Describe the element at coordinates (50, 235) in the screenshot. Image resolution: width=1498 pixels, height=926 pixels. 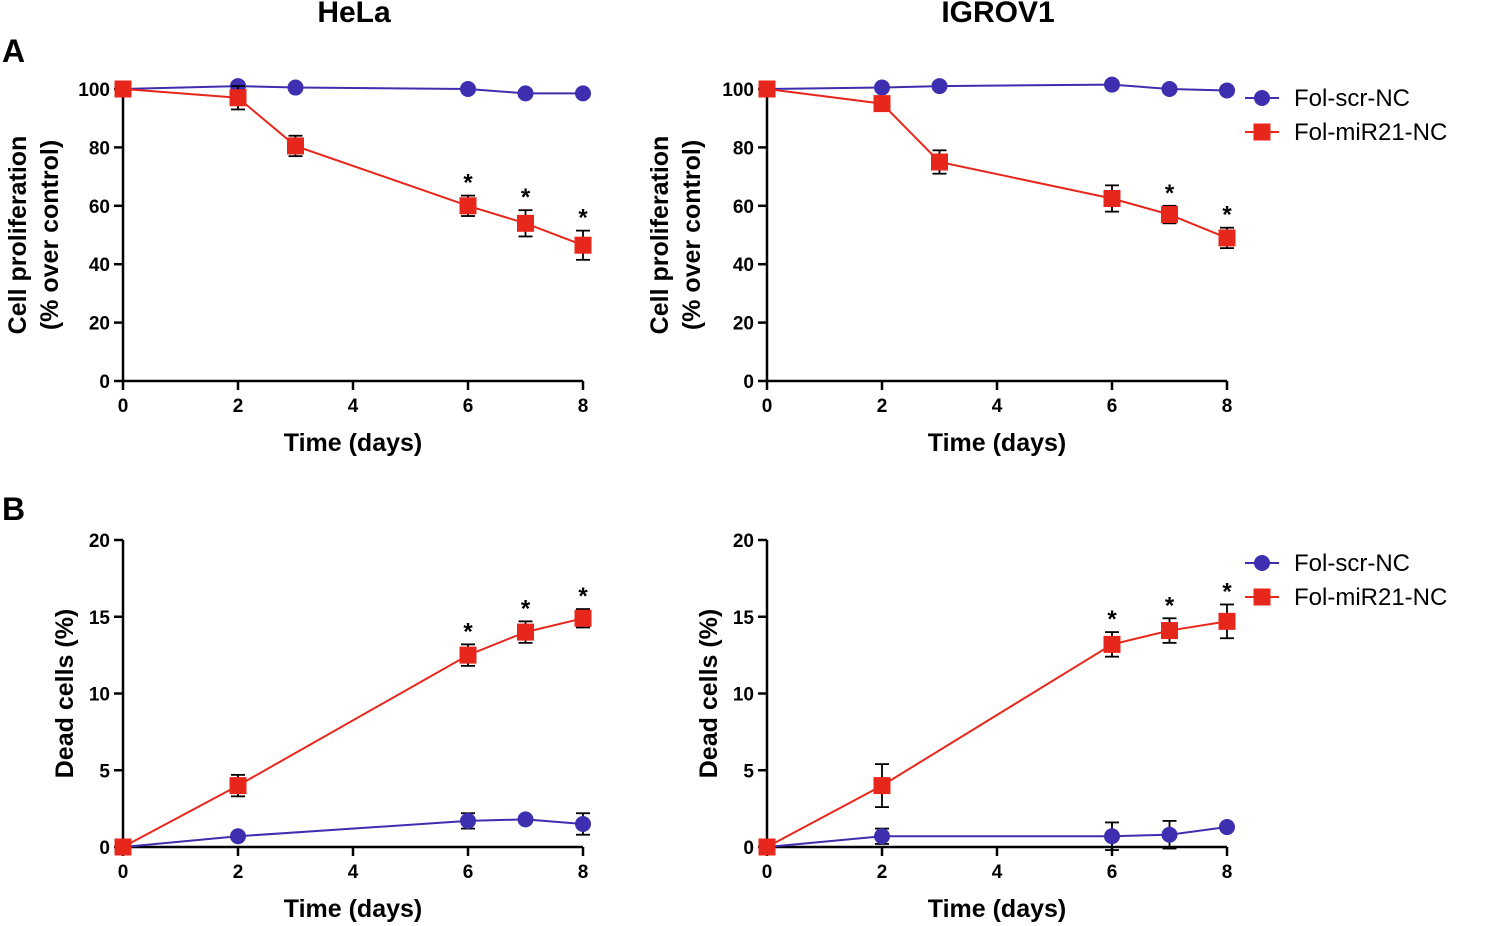
I see `y-axis-title: (% over control)` at that location.